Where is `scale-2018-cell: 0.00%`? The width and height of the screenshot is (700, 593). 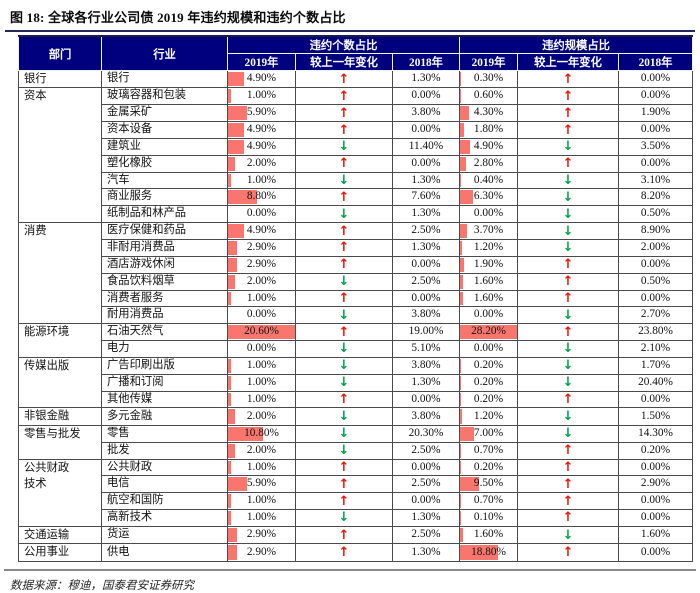
scale-2018-cell: 0.00% is located at coordinates (656, 79).